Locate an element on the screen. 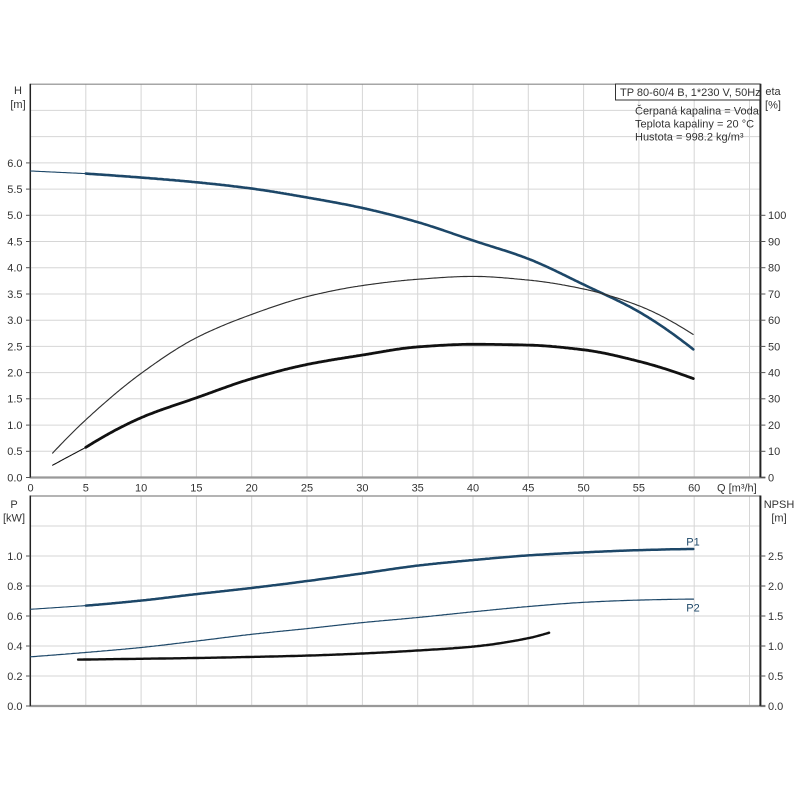 The image size is (800, 805). svg-text: 5.5 is located at coordinates (14, 190).